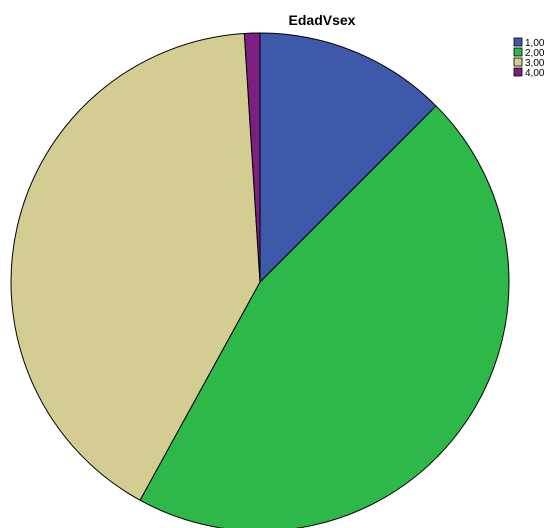 The height and width of the screenshot is (528, 551). What do you see at coordinates (535, 43) in the screenshot?
I see `legend-label-1: 1,00` at bounding box center [535, 43].